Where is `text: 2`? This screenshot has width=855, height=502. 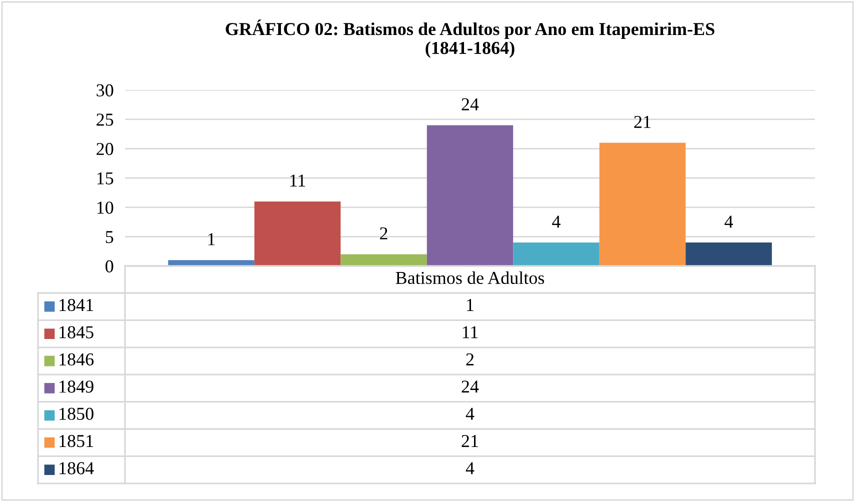
text: 2 is located at coordinates (470, 359).